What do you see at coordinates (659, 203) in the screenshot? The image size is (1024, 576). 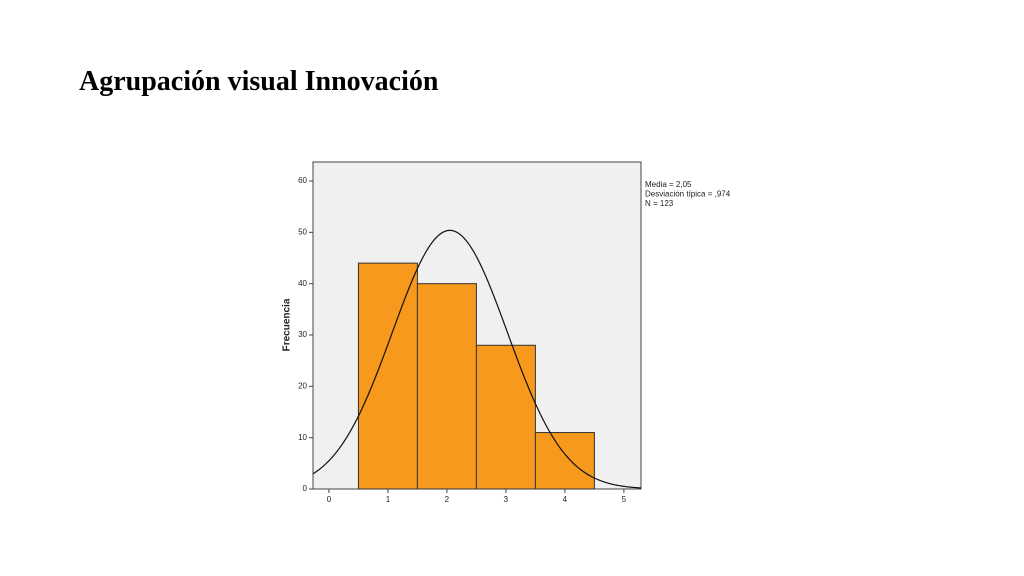 I see `stats-label: N = 123` at bounding box center [659, 203].